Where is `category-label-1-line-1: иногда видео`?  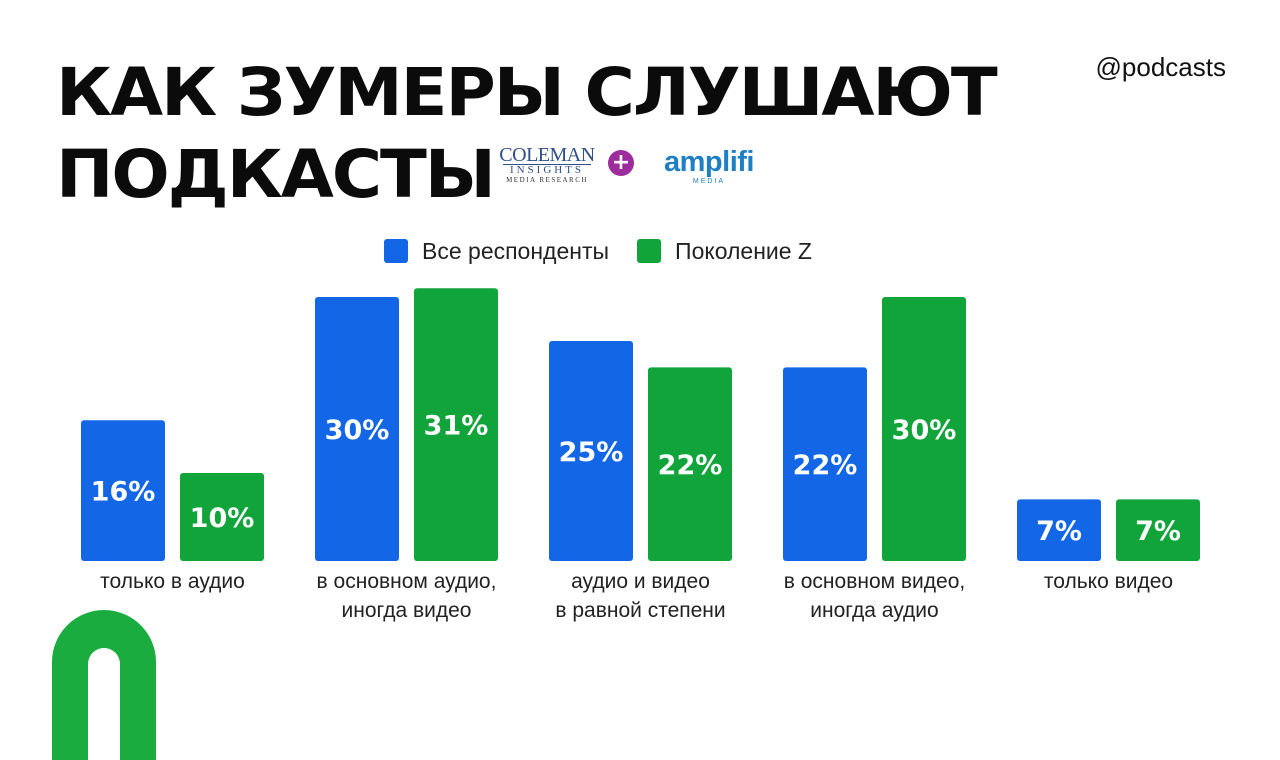
category-label-1-line-1: иногда видео is located at coordinates (407, 610).